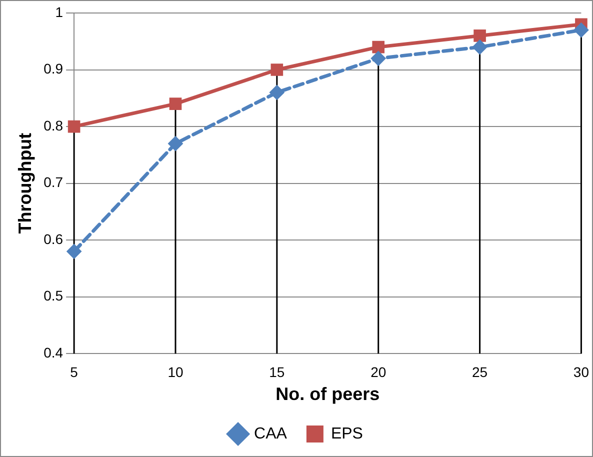  I want to click on legend-label: CAA, so click(271, 433).